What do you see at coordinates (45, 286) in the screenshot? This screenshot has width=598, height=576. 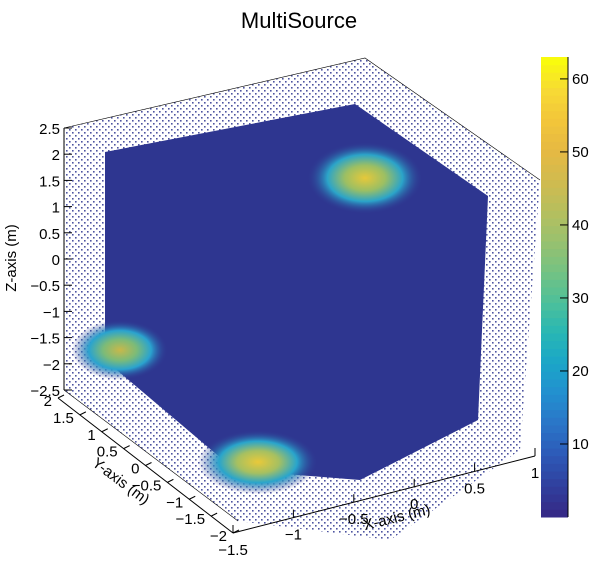 I see `z-tick-label: −0.5` at bounding box center [45, 286].